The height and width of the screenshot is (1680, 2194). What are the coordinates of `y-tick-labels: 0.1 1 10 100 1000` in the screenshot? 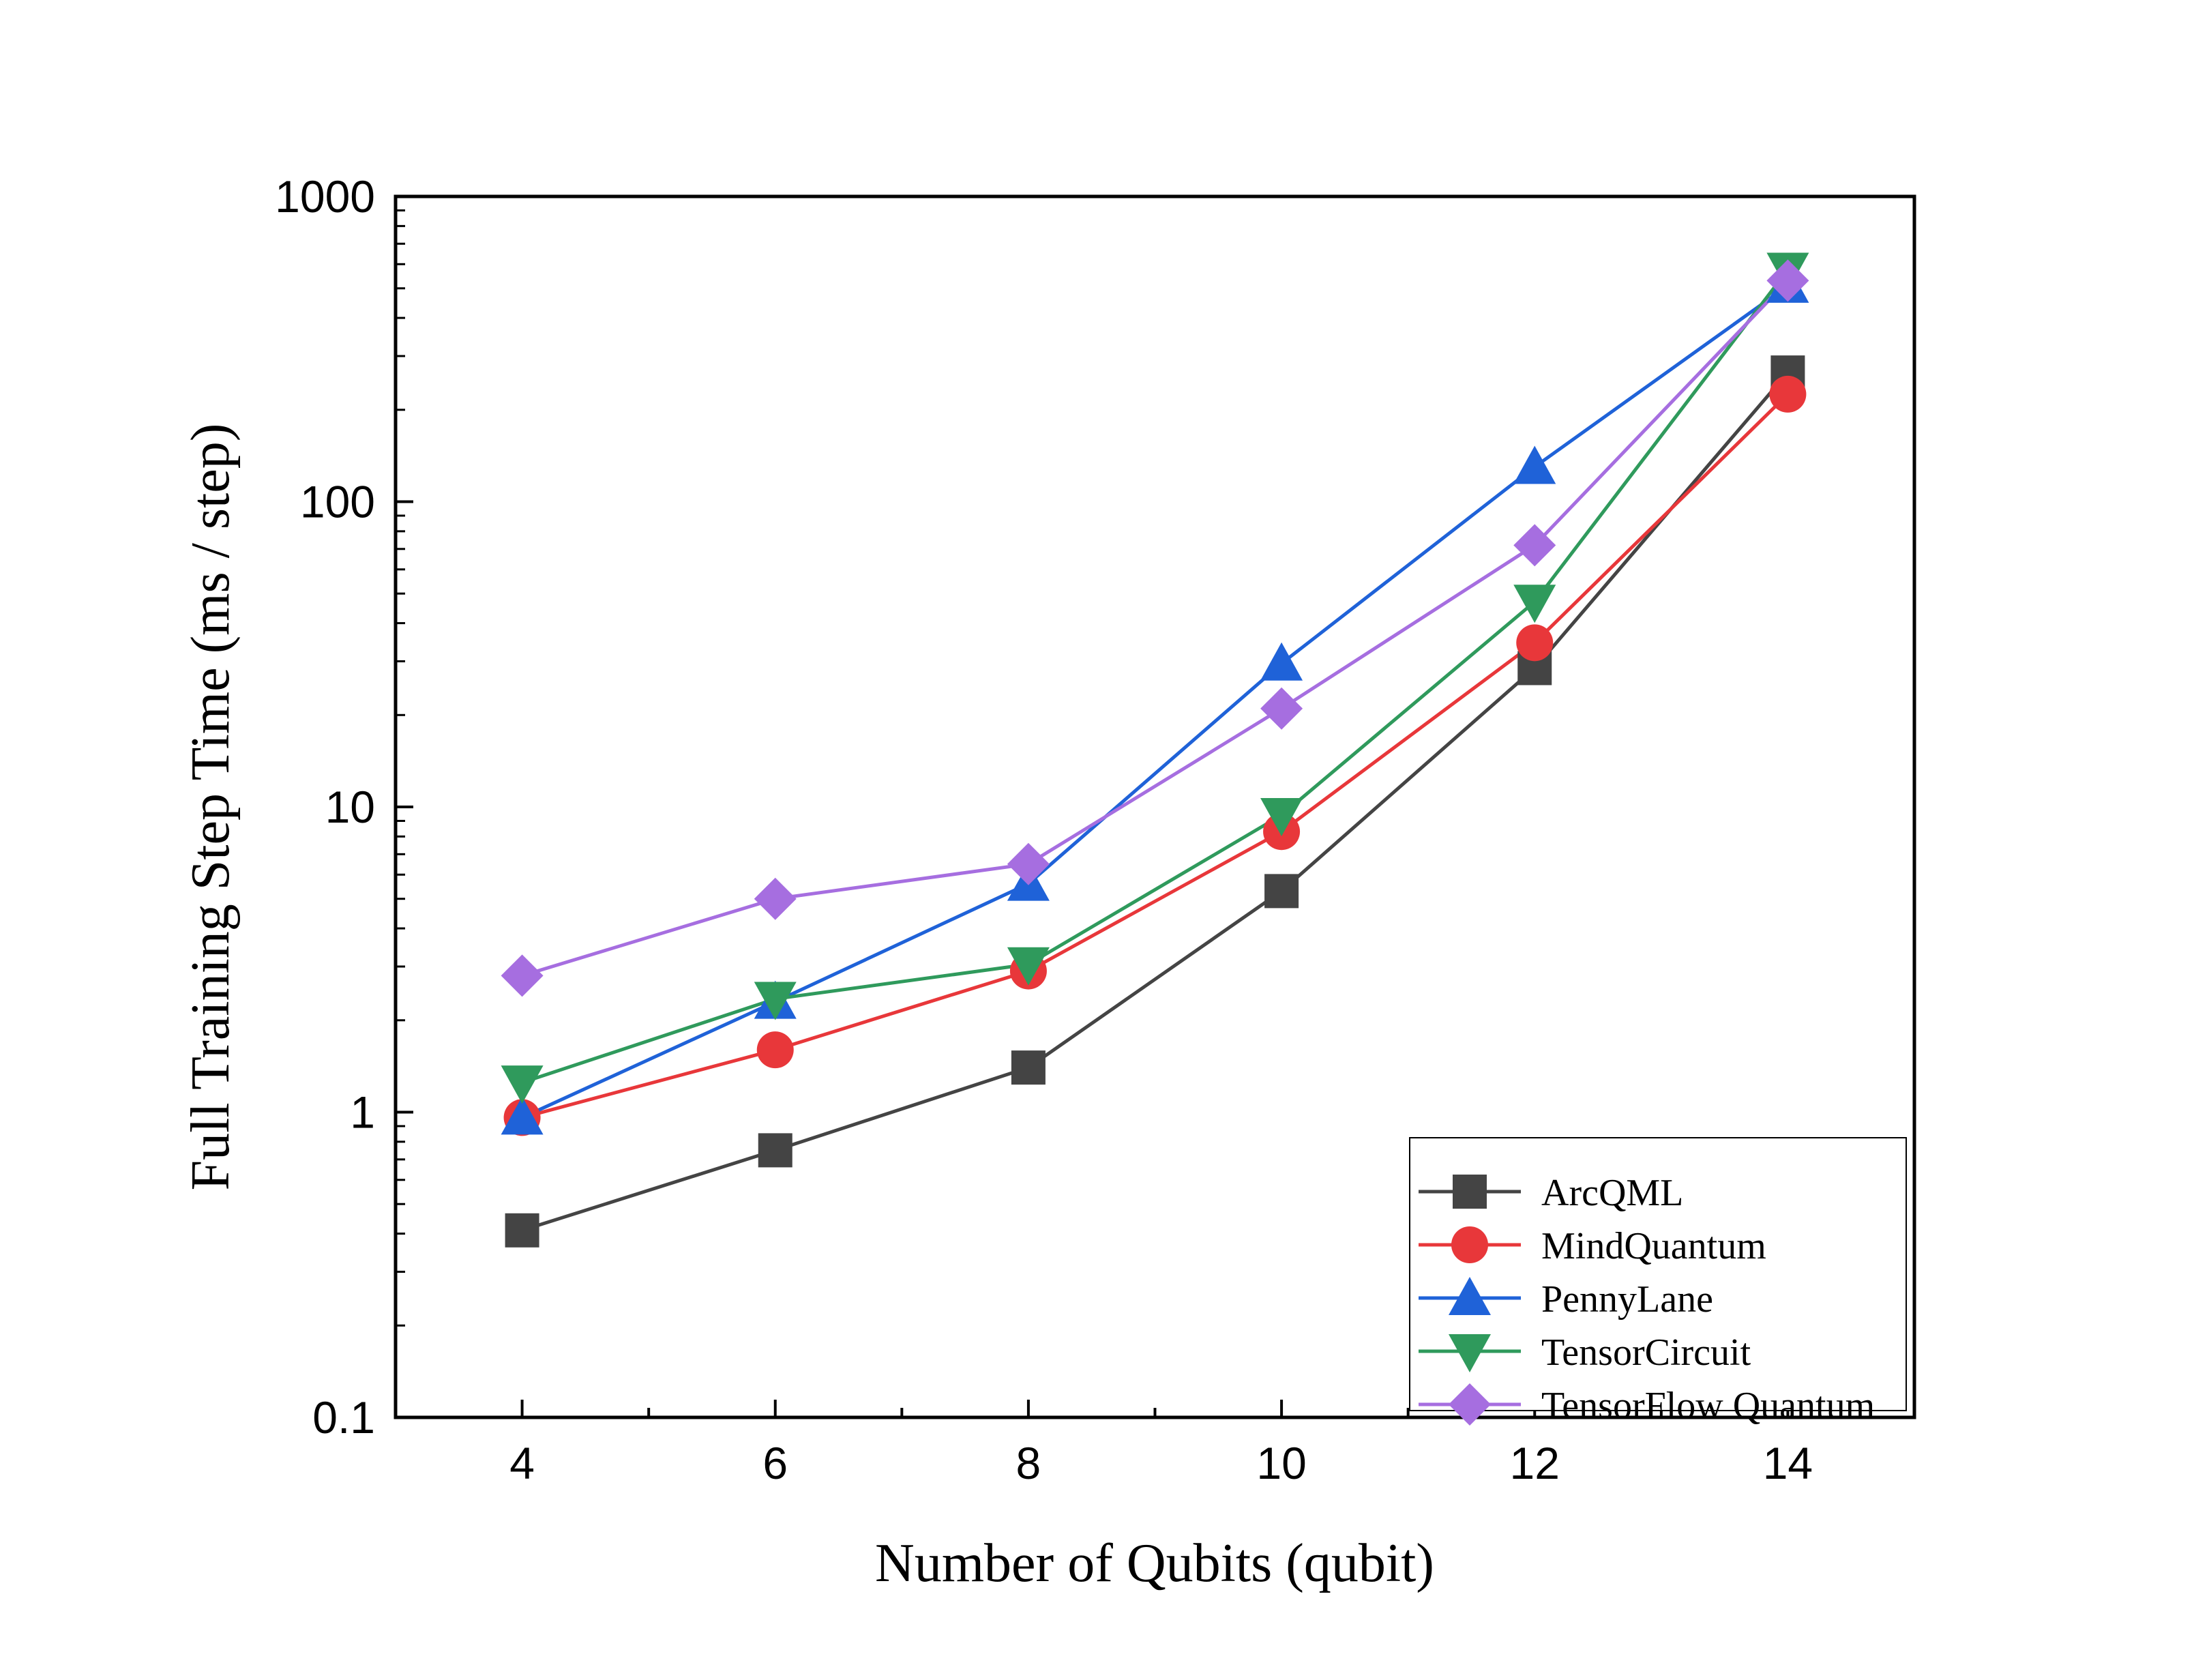 It's located at (325, 807).